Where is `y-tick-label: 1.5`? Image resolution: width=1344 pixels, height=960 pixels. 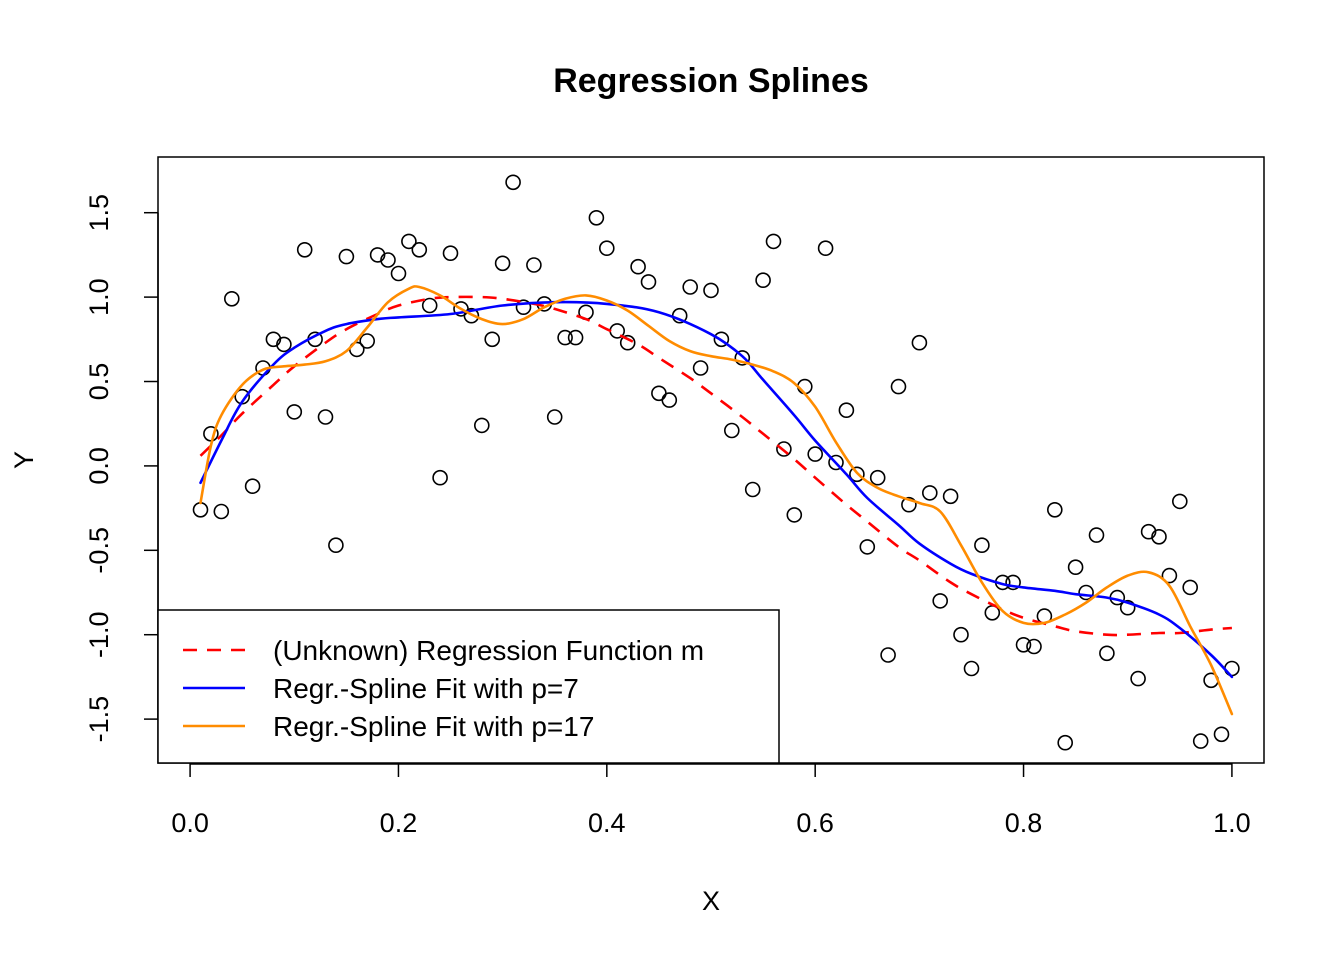
y-tick-label: 1.5 is located at coordinates (99, 213).